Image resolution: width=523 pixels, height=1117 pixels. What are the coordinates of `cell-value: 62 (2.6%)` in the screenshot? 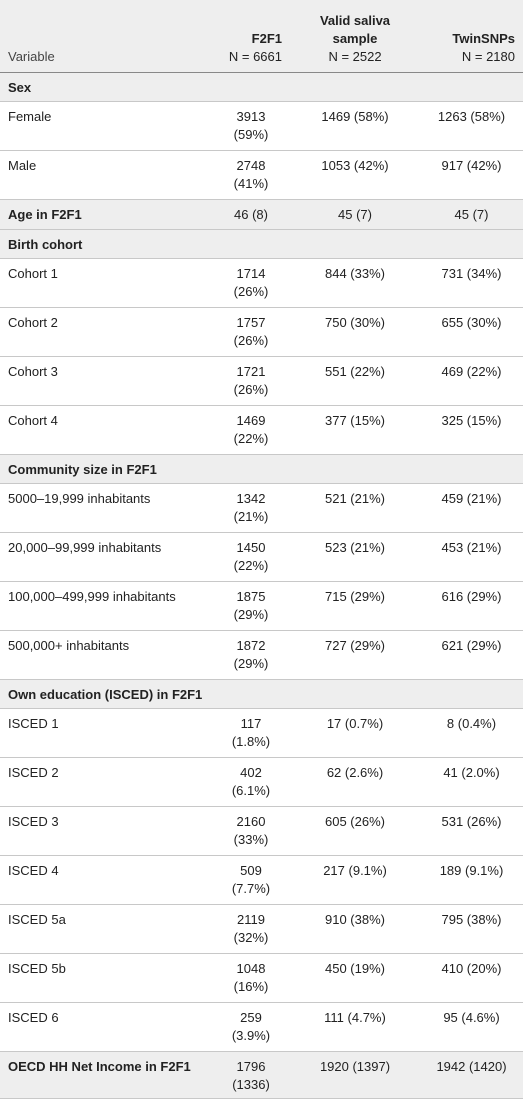 It's located at (355, 782).